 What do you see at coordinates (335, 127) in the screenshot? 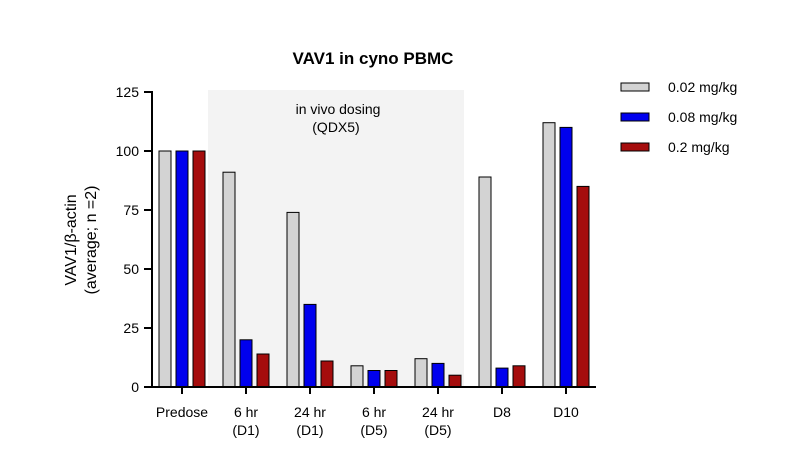
I see `shaded-region-label-line2: (QDX5)` at bounding box center [335, 127].